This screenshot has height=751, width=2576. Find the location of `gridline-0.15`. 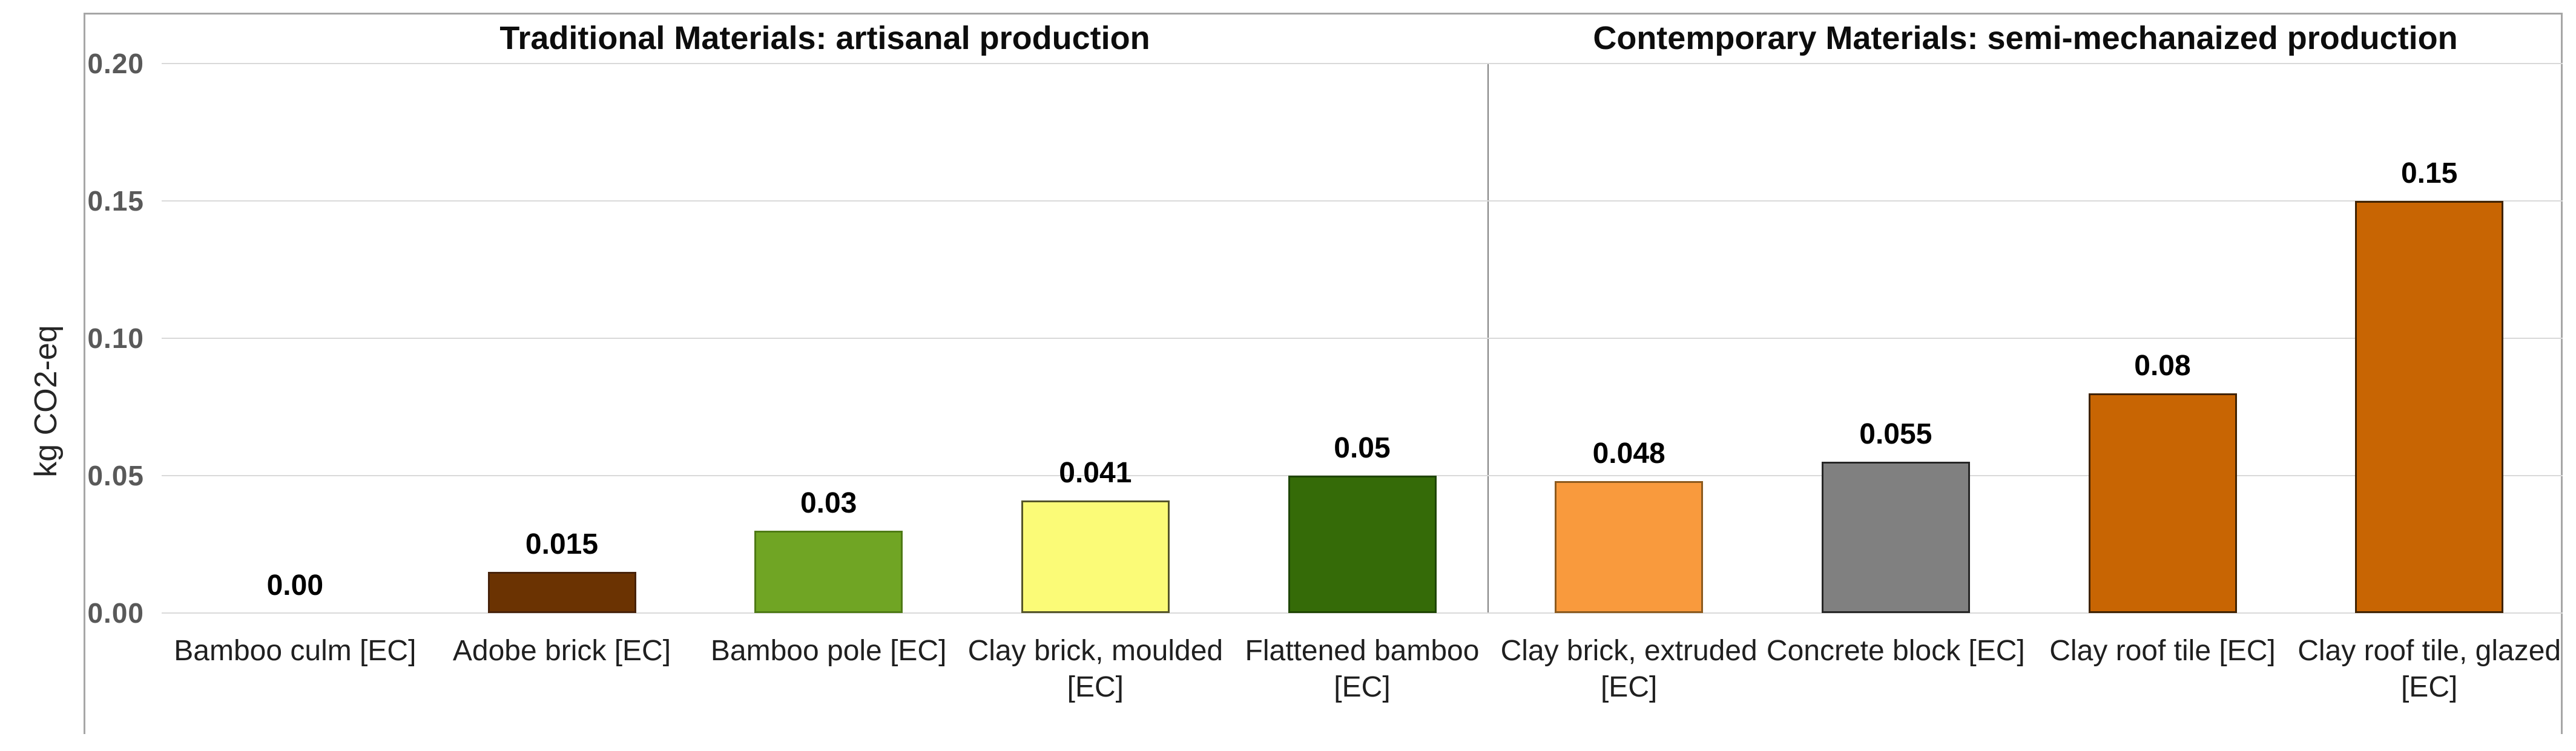

gridline-0.15 is located at coordinates (1363, 201).